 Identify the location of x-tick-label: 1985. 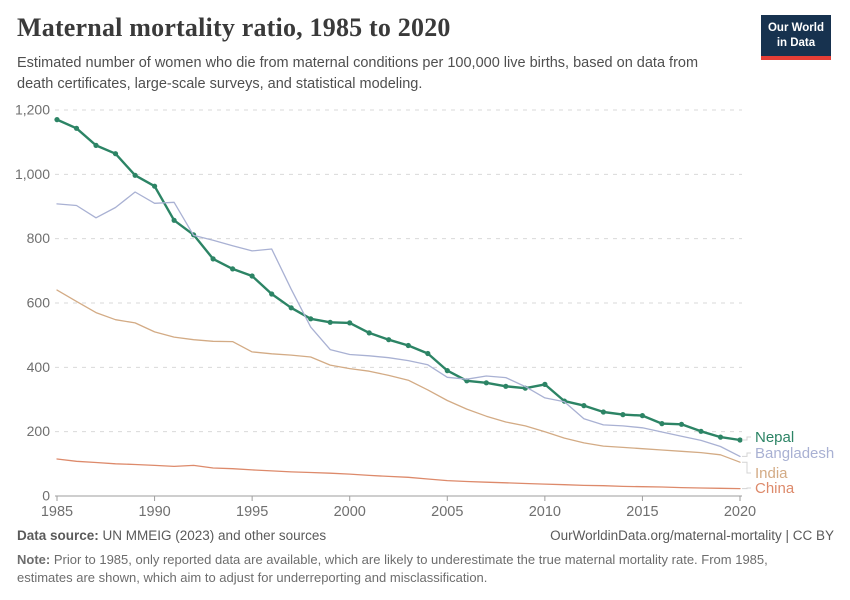
(57, 512).